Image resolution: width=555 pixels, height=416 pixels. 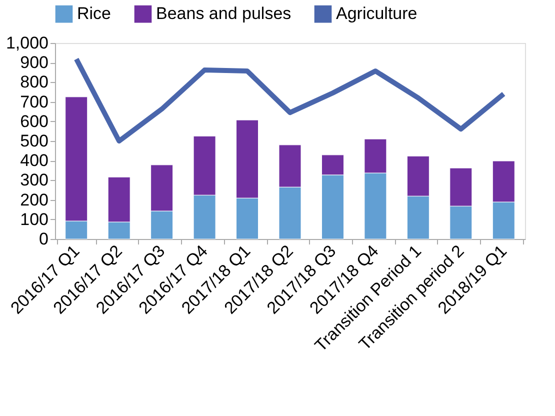 What do you see at coordinates (34, 160) in the screenshot?
I see `y-tick-label: 400` at bounding box center [34, 160].